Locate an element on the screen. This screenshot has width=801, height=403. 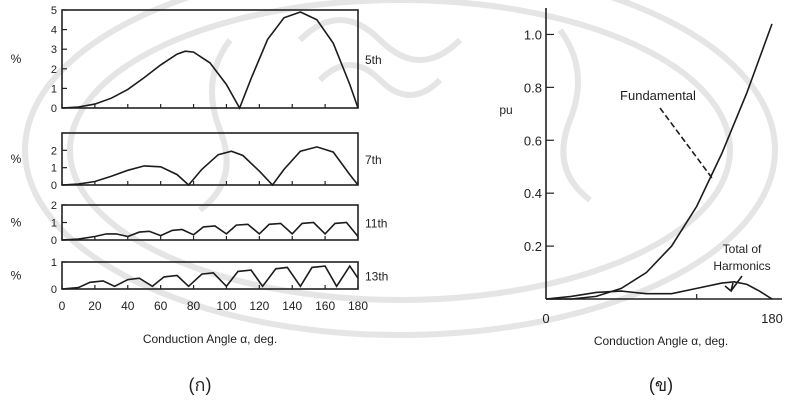
panel-label-right: (ข) is located at coordinates (661, 385).